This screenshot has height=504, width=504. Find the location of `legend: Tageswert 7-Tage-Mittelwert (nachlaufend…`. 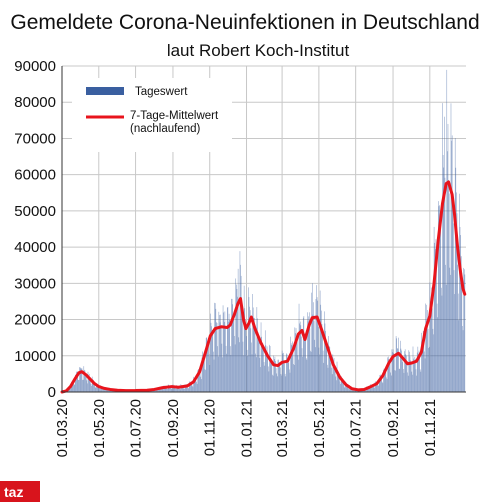

legend: Tageswert 7-Tage-Mittelwert (nachlaufend… is located at coordinates (152, 115).